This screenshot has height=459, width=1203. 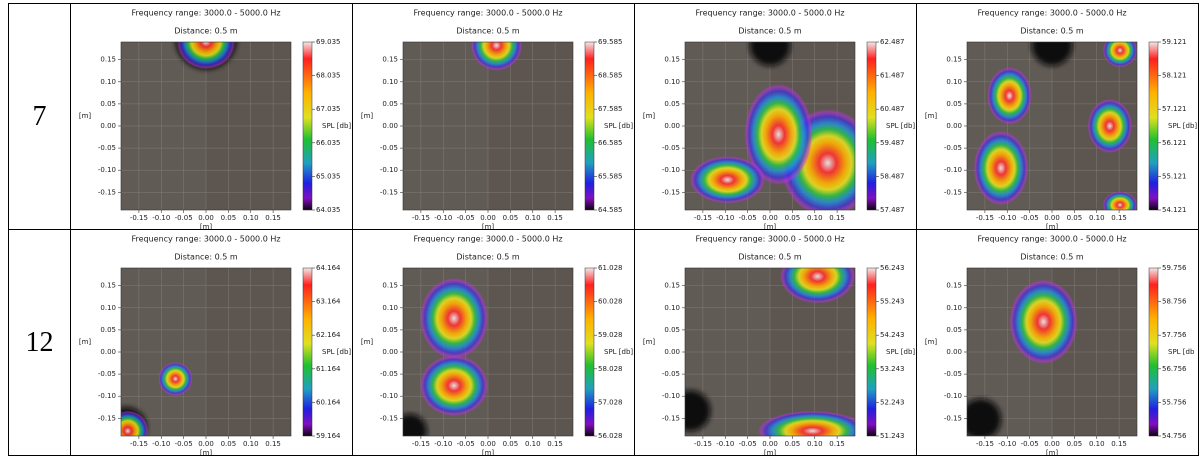 What do you see at coordinates (892, 436) in the screenshot?
I see `colorbar-tick-label: 51.243` at bounding box center [892, 436].